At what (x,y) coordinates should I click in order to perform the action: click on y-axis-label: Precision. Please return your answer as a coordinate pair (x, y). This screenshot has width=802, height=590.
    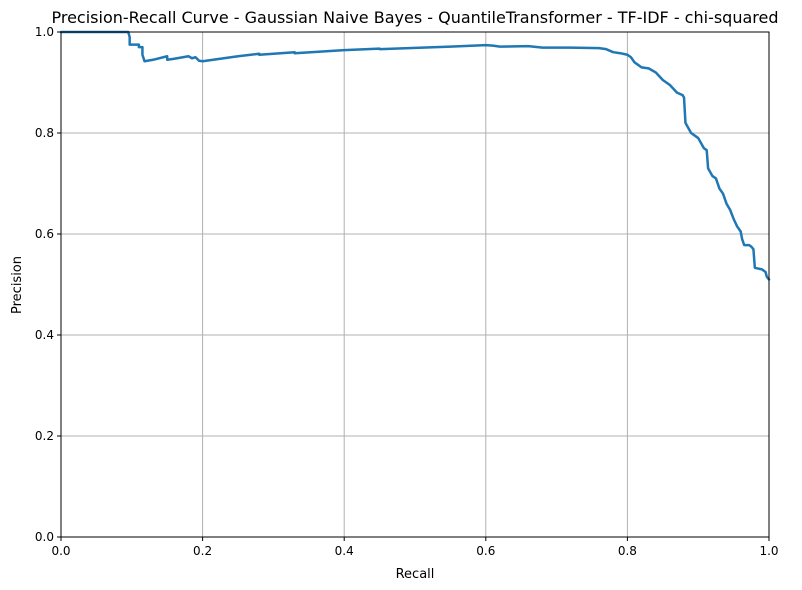
    Looking at the image, I should click on (17, 285).